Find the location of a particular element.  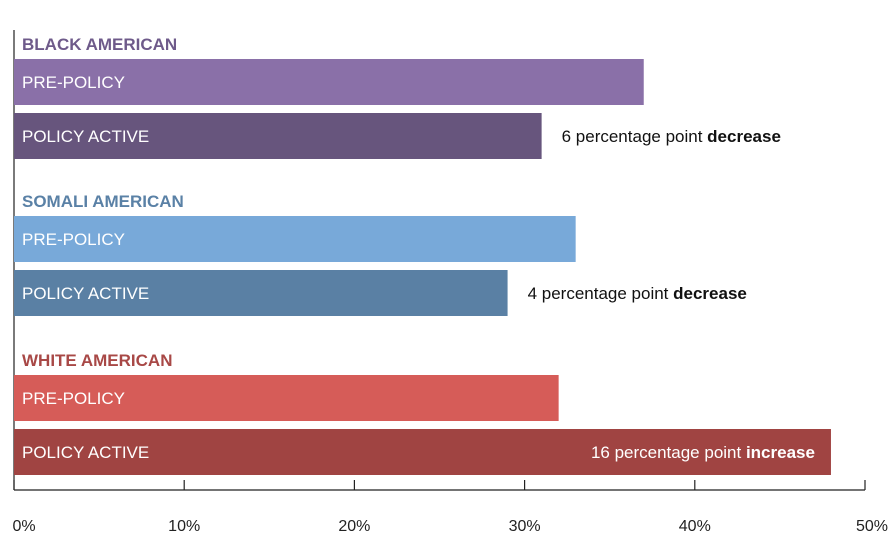

x-tick-label: 10% is located at coordinates (184, 526).